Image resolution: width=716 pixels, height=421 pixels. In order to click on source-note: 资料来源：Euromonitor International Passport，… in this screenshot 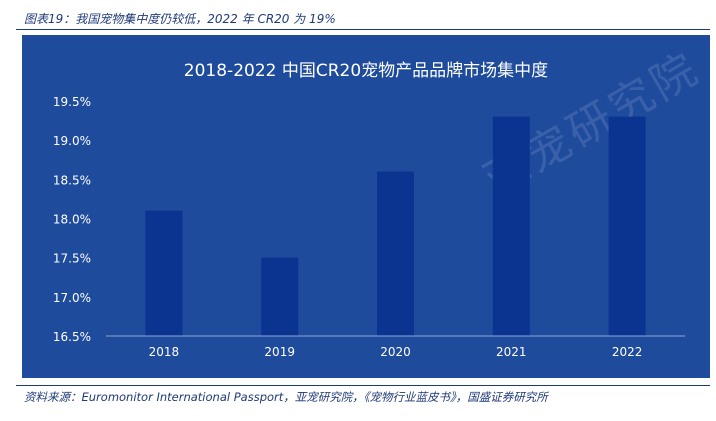, I will do `click(286, 397)`.